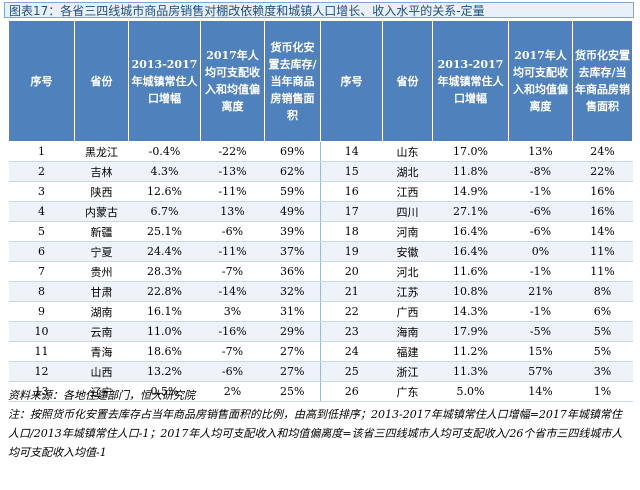  Describe the element at coordinates (470, 151) in the screenshot. I see `table-cell: 17.0%` at that location.